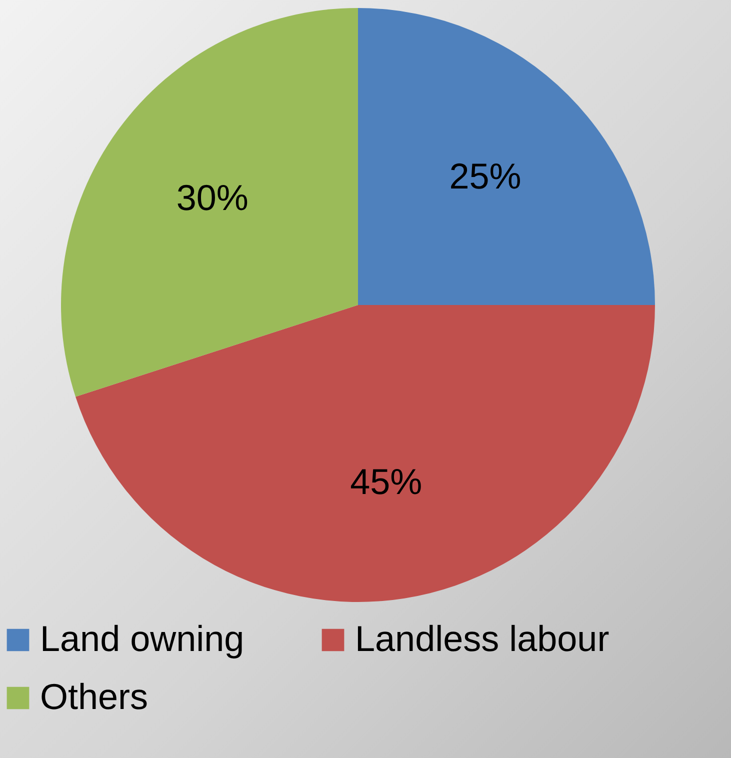  What do you see at coordinates (142, 638) in the screenshot?
I see `legend-label: Land owning` at bounding box center [142, 638].